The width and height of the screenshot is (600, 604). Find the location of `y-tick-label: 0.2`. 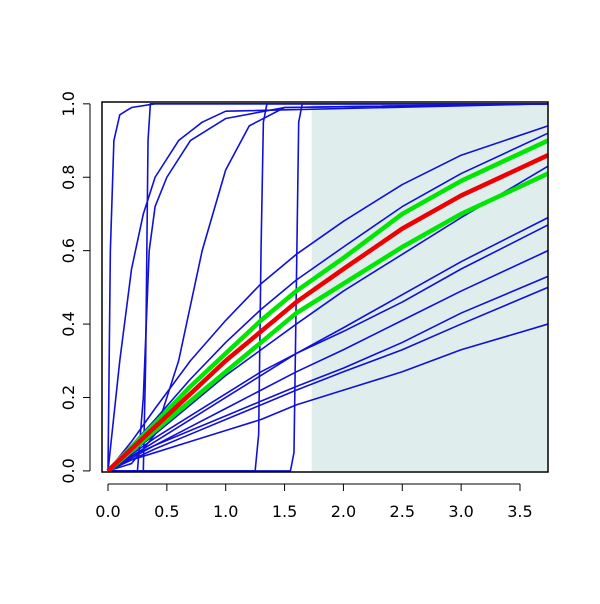

y-tick-label: 0.2 is located at coordinates (68, 397).